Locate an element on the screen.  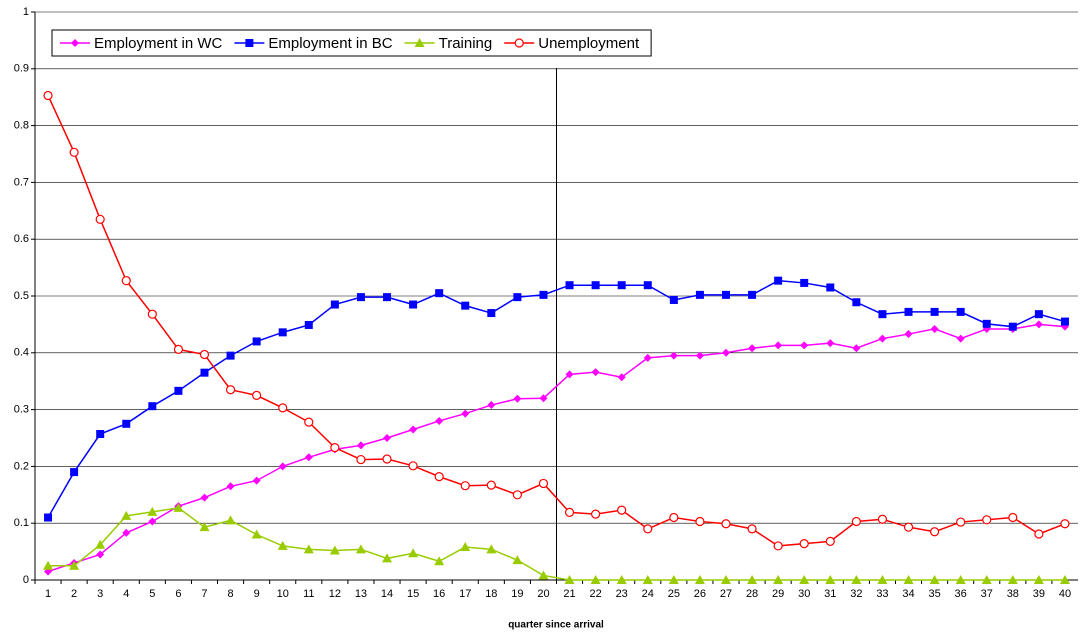
y-tick-label: 0.3 is located at coordinates (21, 410).